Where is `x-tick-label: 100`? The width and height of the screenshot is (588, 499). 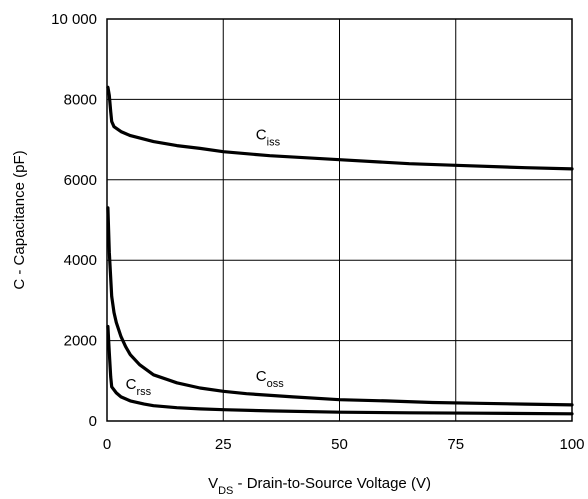
x-tick-label: 100 is located at coordinates (571, 444).